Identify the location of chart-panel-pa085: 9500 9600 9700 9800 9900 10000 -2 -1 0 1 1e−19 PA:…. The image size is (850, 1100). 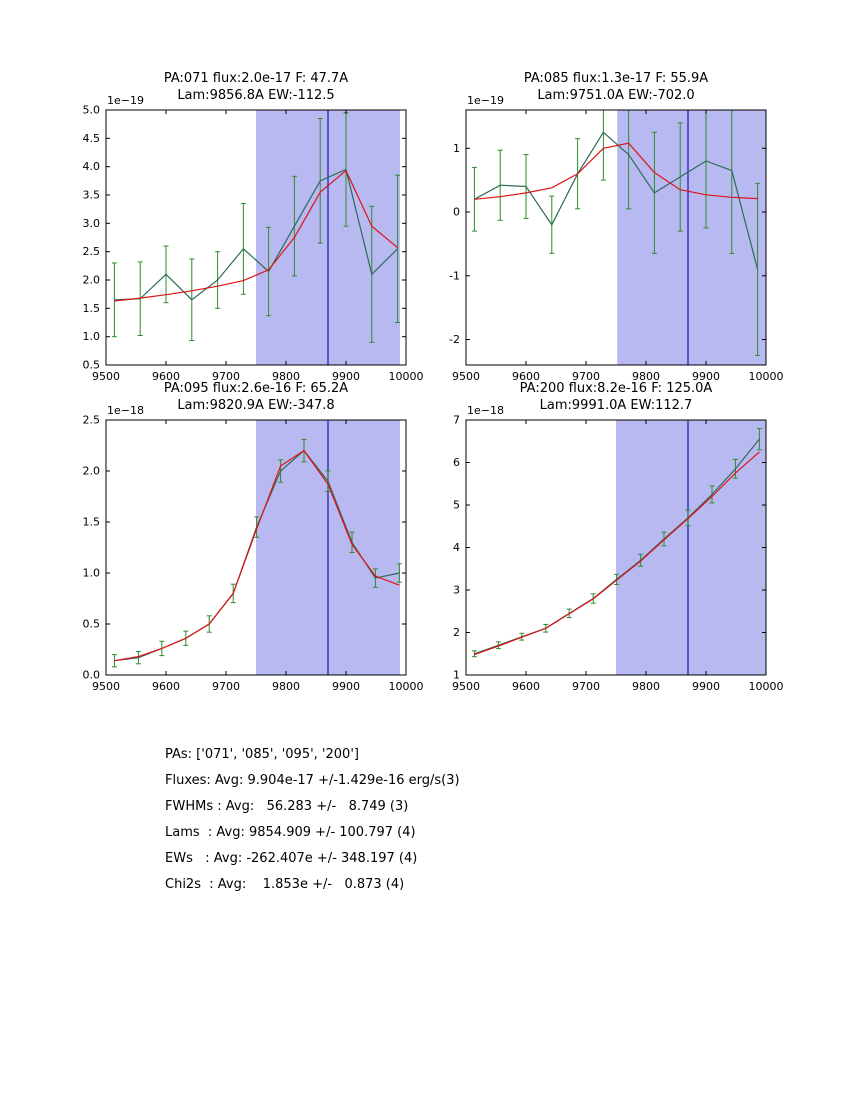
(590, 233).